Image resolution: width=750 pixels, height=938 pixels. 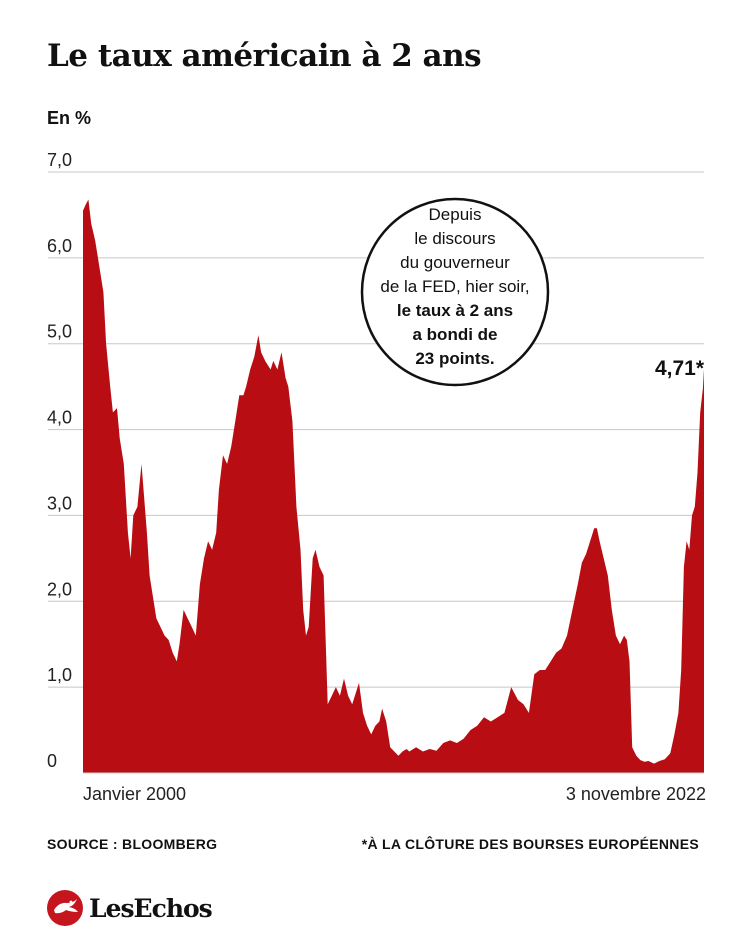 What do you see at coordinates (59, 675) in the screenshot?
I see `y-tick-label: 1,0` at bounding box center [59, 675].